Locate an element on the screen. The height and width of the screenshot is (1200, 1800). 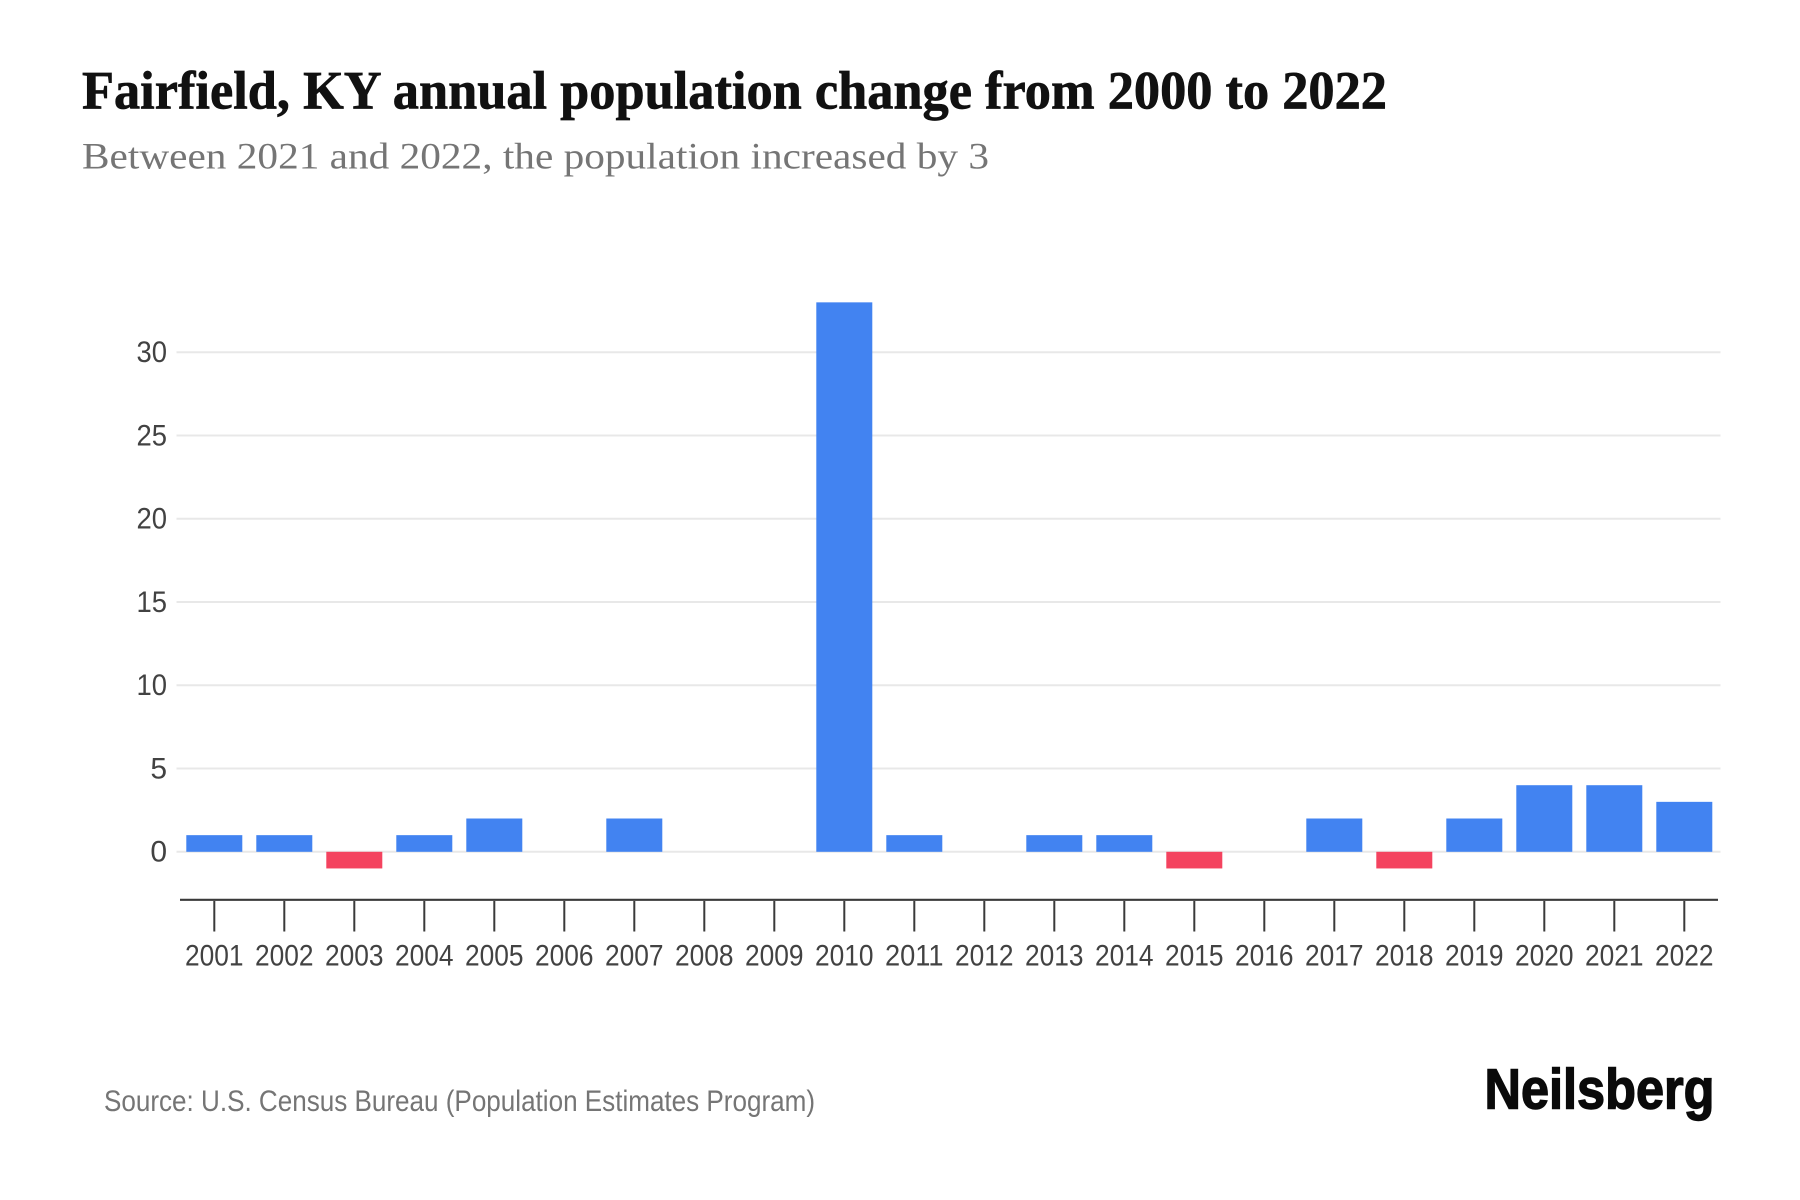
svg-text: 2015 is located at coordinates (1194, 956).